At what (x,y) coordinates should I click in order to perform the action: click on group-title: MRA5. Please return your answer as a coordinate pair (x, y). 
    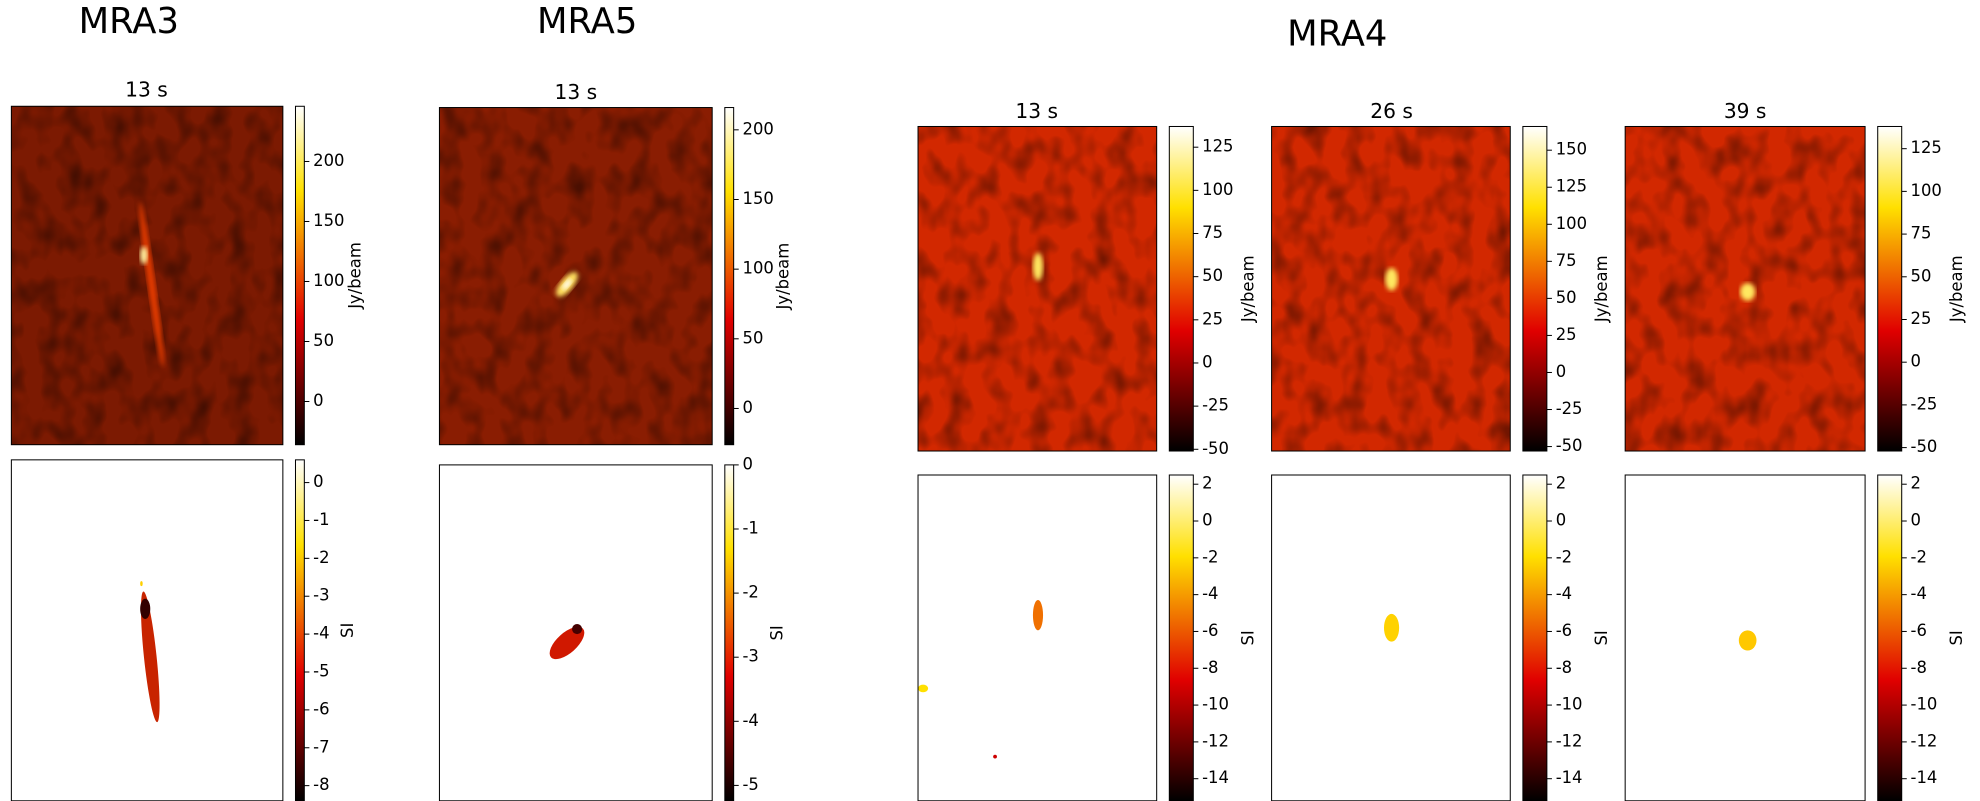
    Looking at the image, I should click on (587, 21).